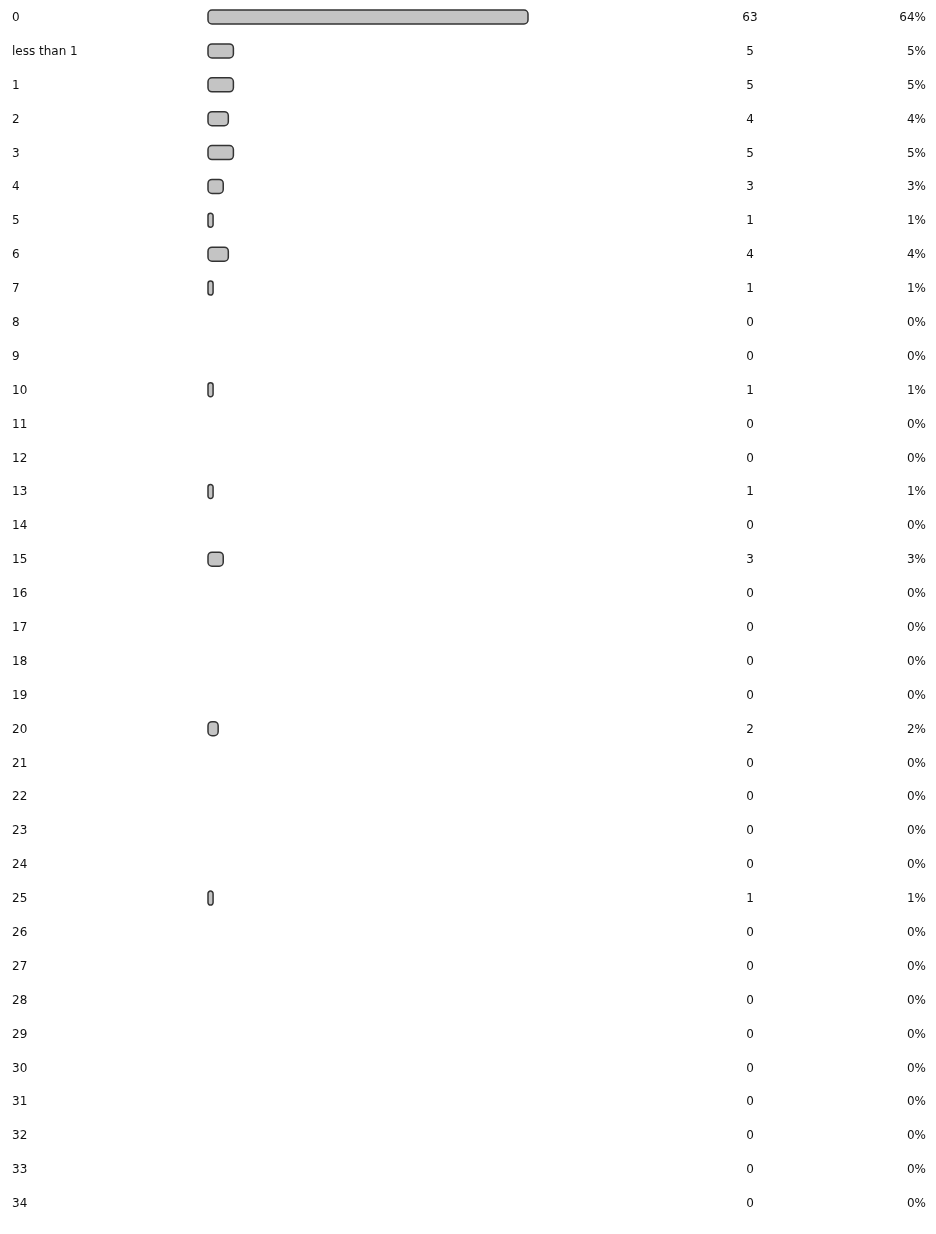  What do you see at coordinates (20, 864) in the screenshot?
I see `y-tick-label: 24` at bounding box center [20, 864].